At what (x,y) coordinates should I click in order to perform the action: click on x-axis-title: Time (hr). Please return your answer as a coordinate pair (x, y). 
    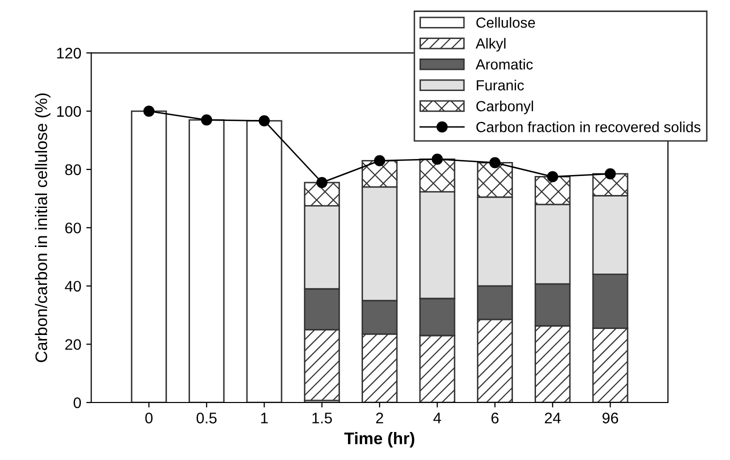
    Looking at the image, I should click on (379, 440).